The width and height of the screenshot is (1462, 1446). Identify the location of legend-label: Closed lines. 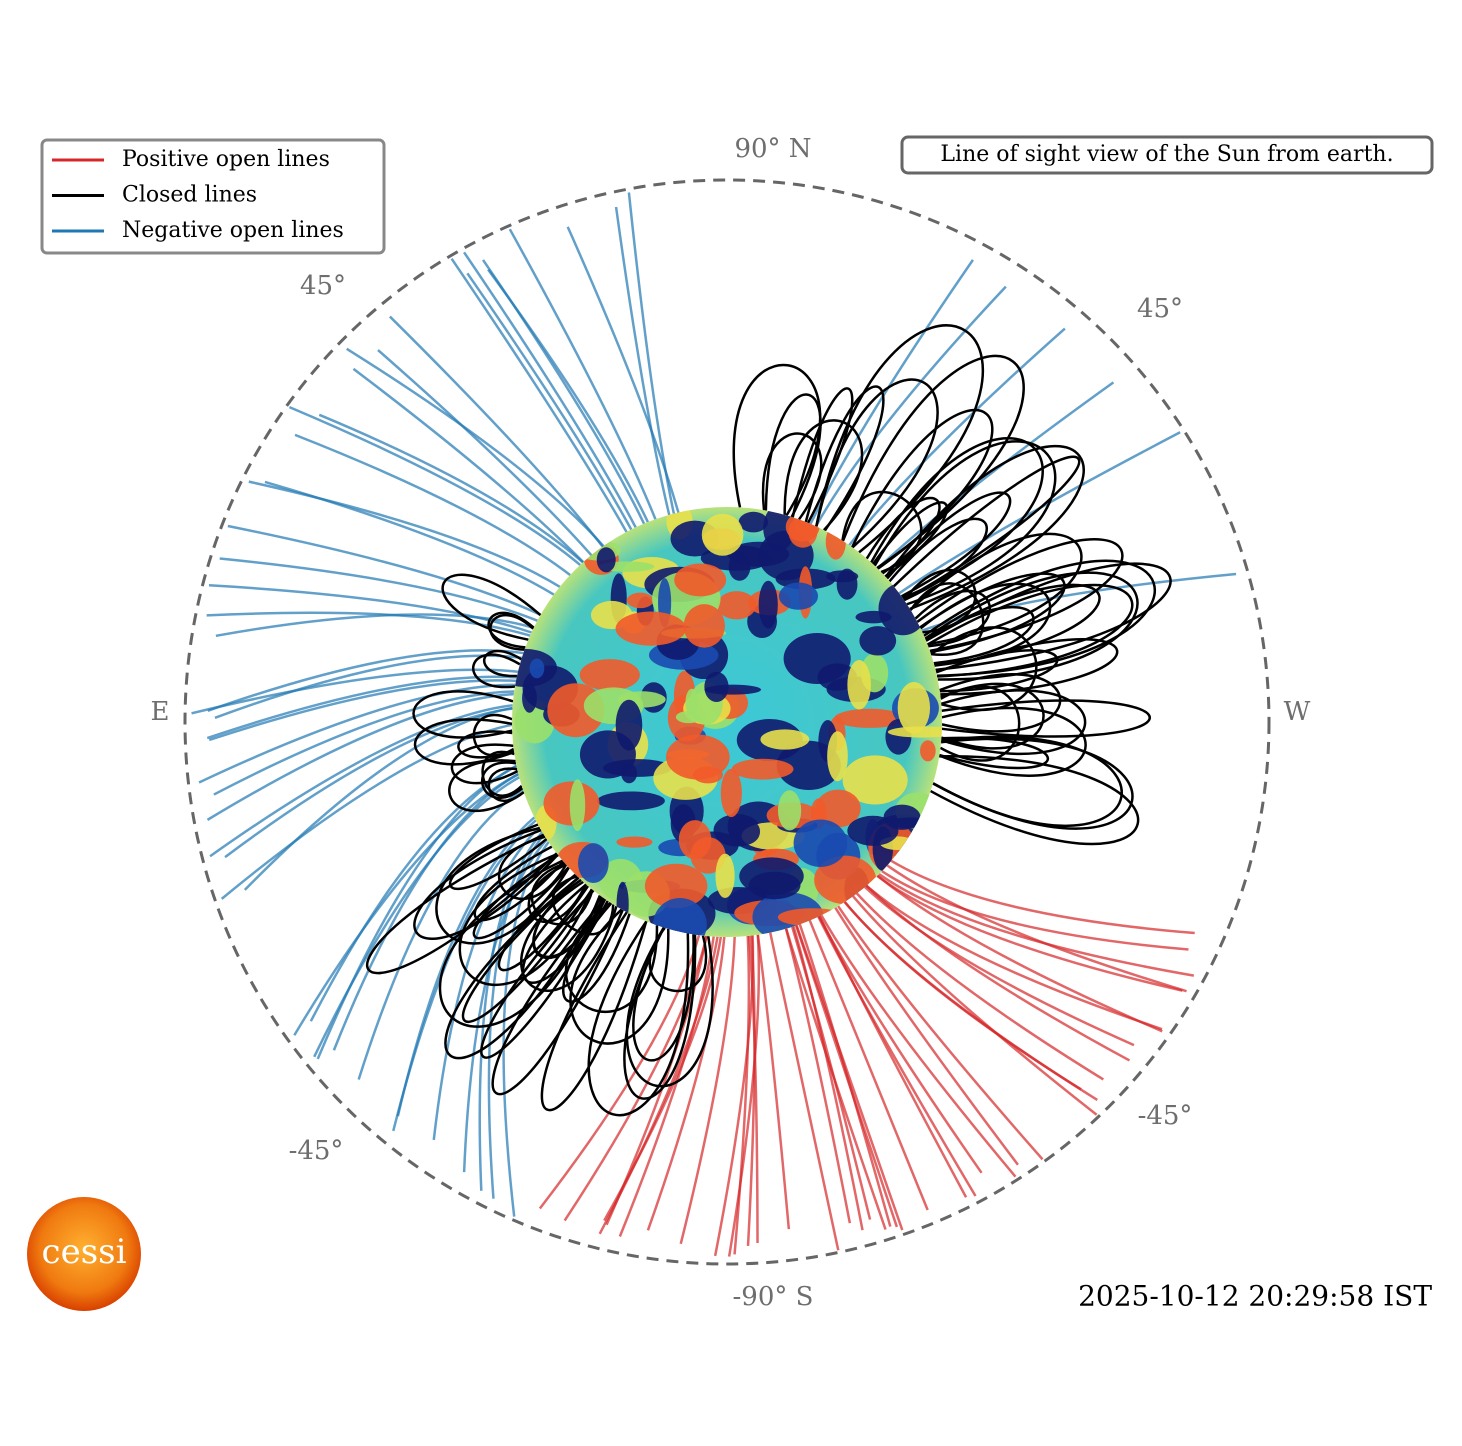
(189, 195).